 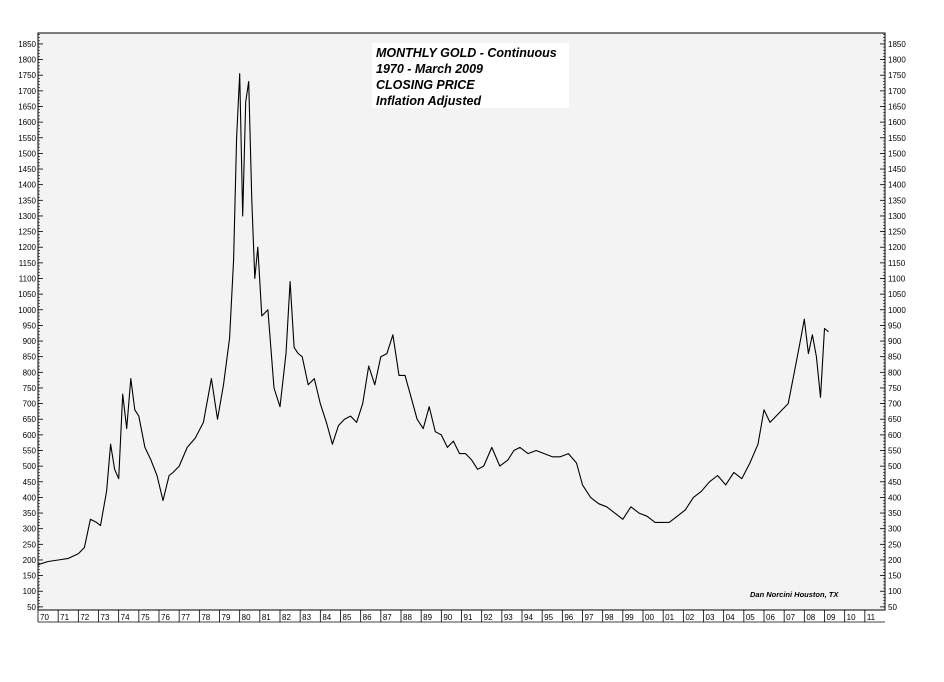 I want to click on y-tick-label-right: 850, so click(x=895, y=357).